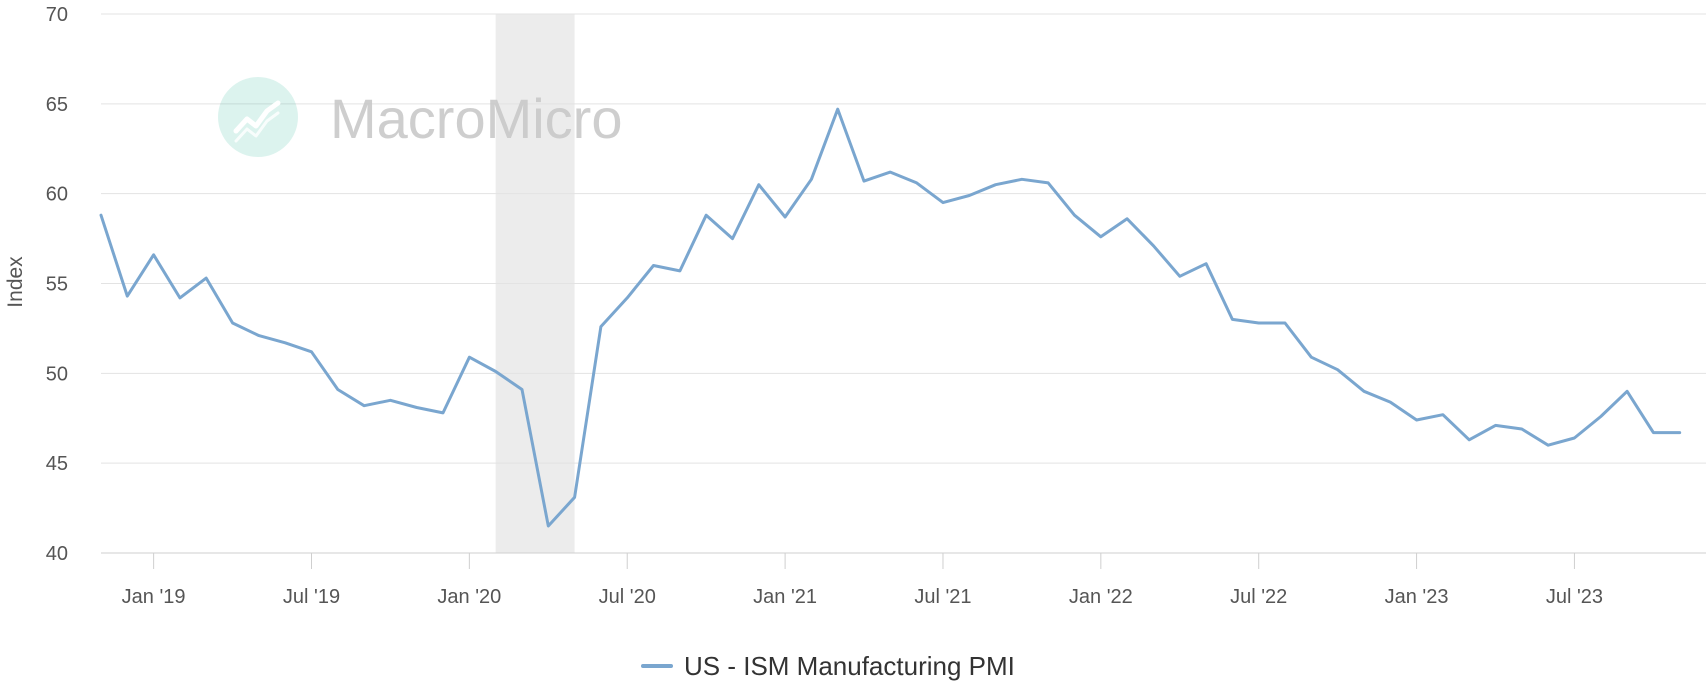 The image size is (1706, 693). Describe the element at coordinates (1258, 597) in the screenshot. I see `x-tick-label: Jul '22` at that location.